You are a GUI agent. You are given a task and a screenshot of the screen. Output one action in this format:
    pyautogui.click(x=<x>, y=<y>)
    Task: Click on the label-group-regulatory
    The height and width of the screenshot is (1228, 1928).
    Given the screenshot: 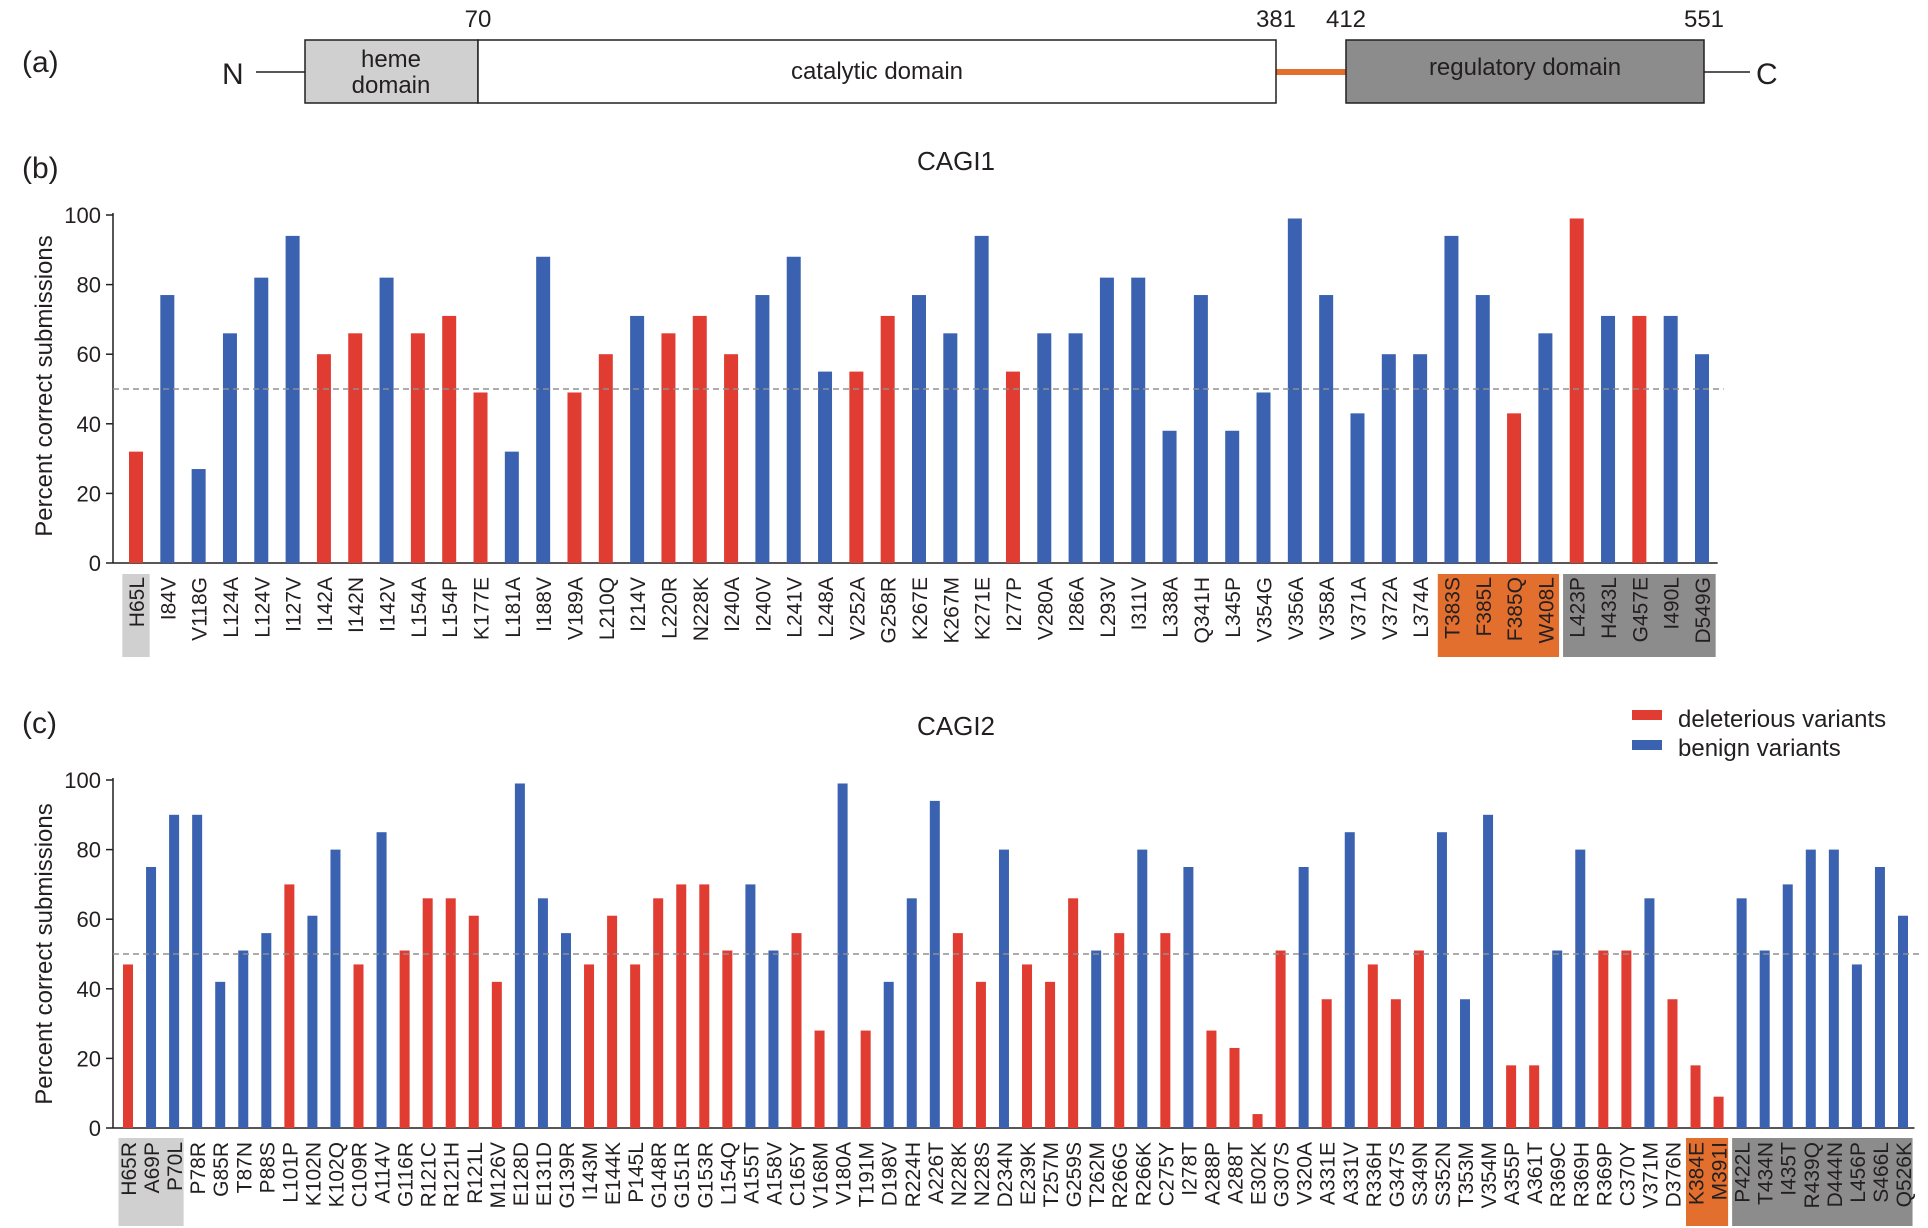 What is the action you would take?
    pyautogui.click(x=1639, y=615)
    